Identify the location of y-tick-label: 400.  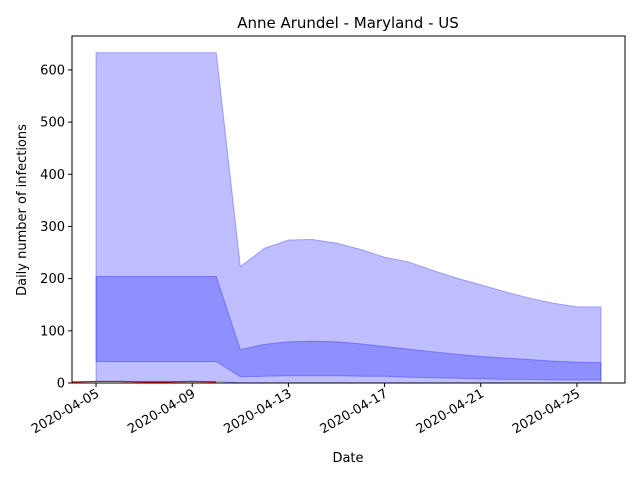
(52, 175).